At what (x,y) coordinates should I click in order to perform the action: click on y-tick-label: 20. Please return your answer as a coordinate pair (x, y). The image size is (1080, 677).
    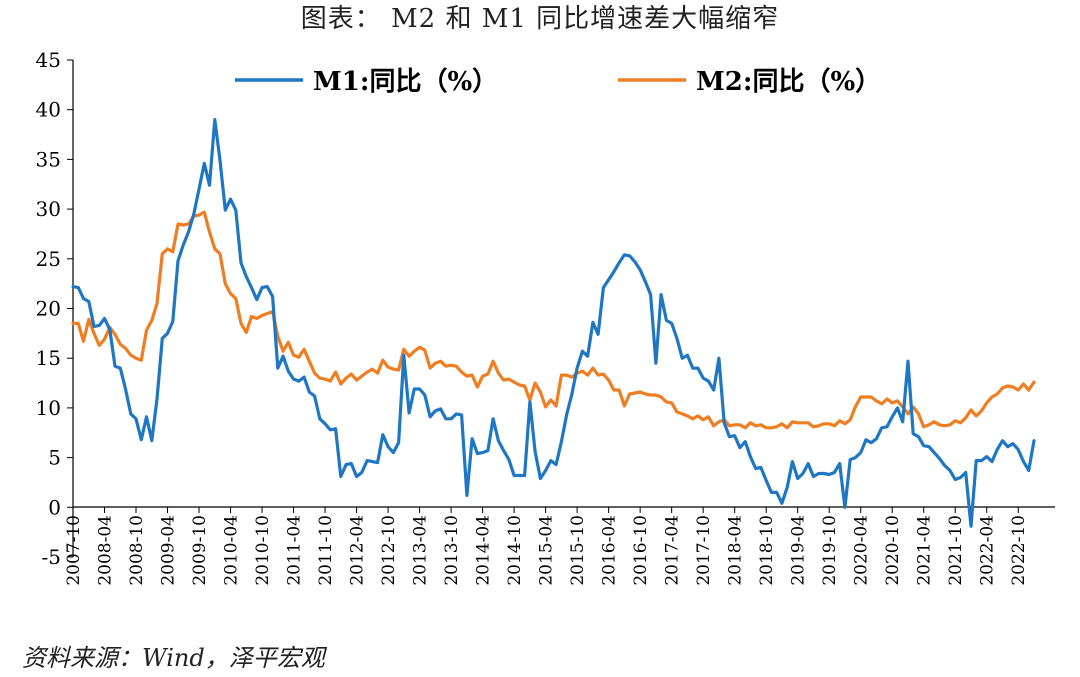
    Looking at the image, I should click on (48, 309).